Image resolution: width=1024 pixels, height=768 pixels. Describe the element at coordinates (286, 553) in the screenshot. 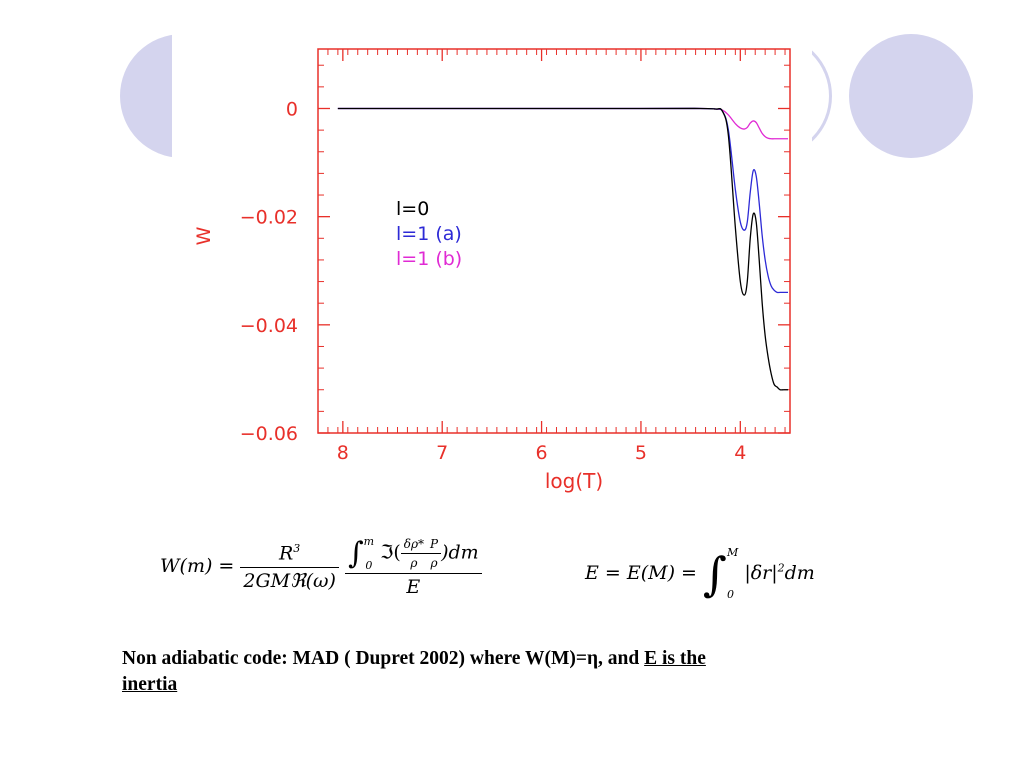

I see `formula-r: R` at that location.